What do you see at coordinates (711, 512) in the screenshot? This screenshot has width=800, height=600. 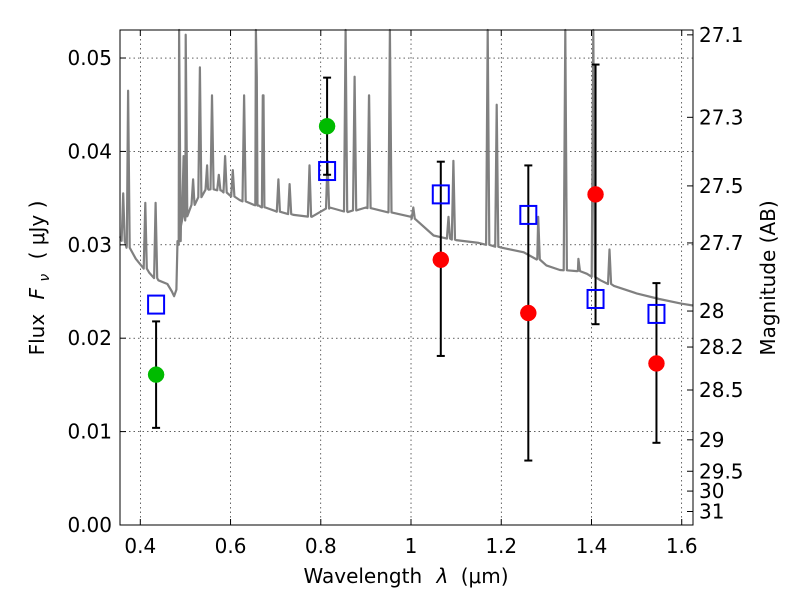 I see `y2-tick-label: 31` at bounding box center [711, 512].